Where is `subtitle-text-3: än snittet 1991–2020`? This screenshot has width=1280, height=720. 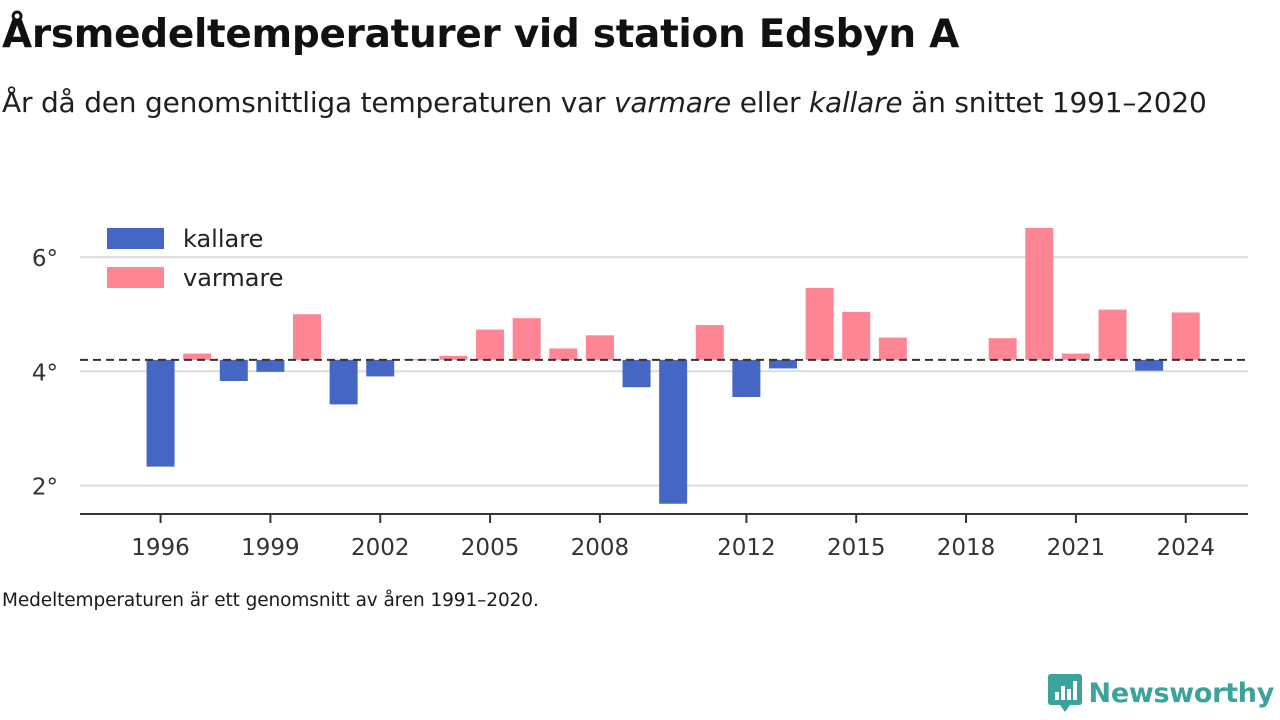 subtitle-text-3: än snittet 1991–2020 is located at coordinates (1054, 102).